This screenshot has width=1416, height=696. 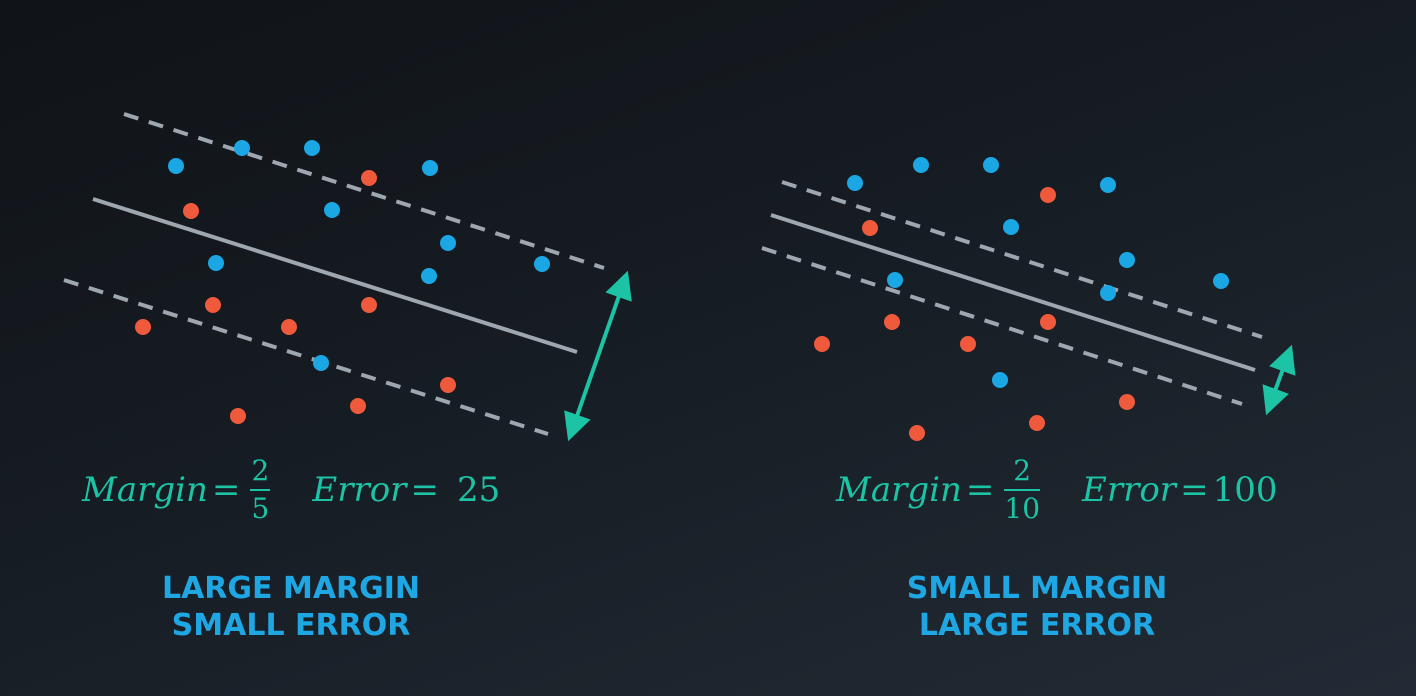 I want to click on margin-fraction: 2 10, so click(x=1022, y=490).